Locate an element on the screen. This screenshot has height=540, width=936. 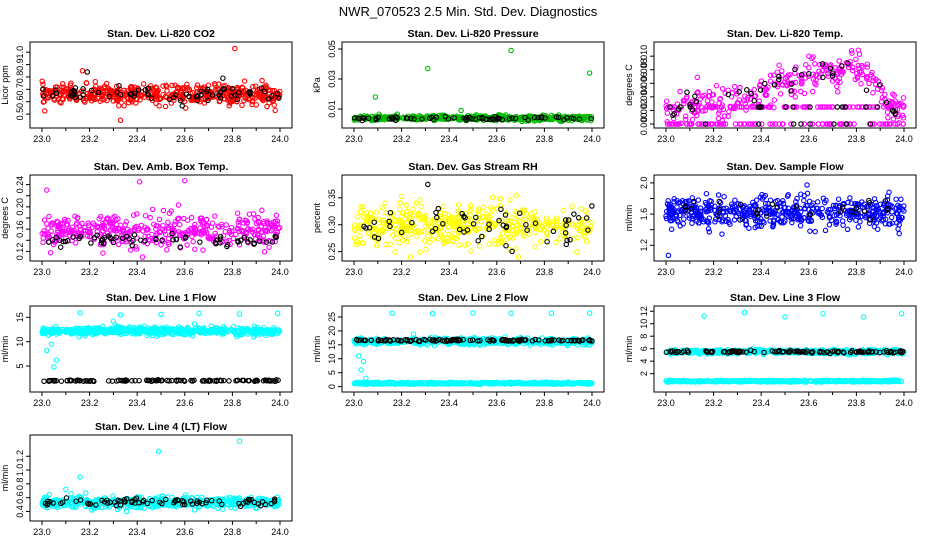
x-tick-label: 24.0 is located at coordinates (592, 139).